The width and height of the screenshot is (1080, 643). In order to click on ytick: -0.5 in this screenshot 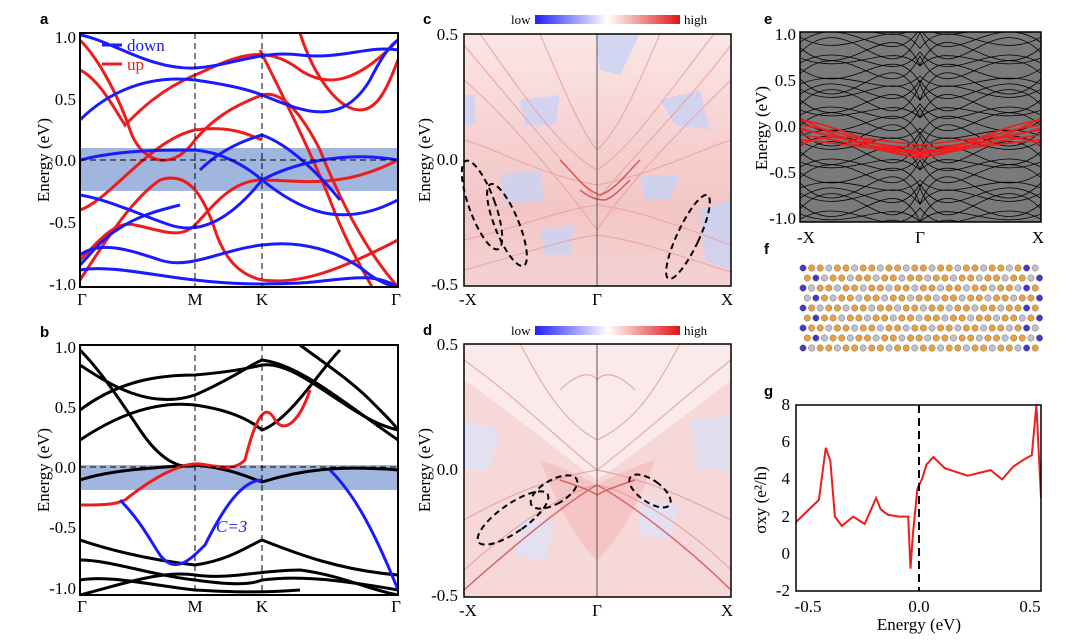, I will do `click(444, 284)`.